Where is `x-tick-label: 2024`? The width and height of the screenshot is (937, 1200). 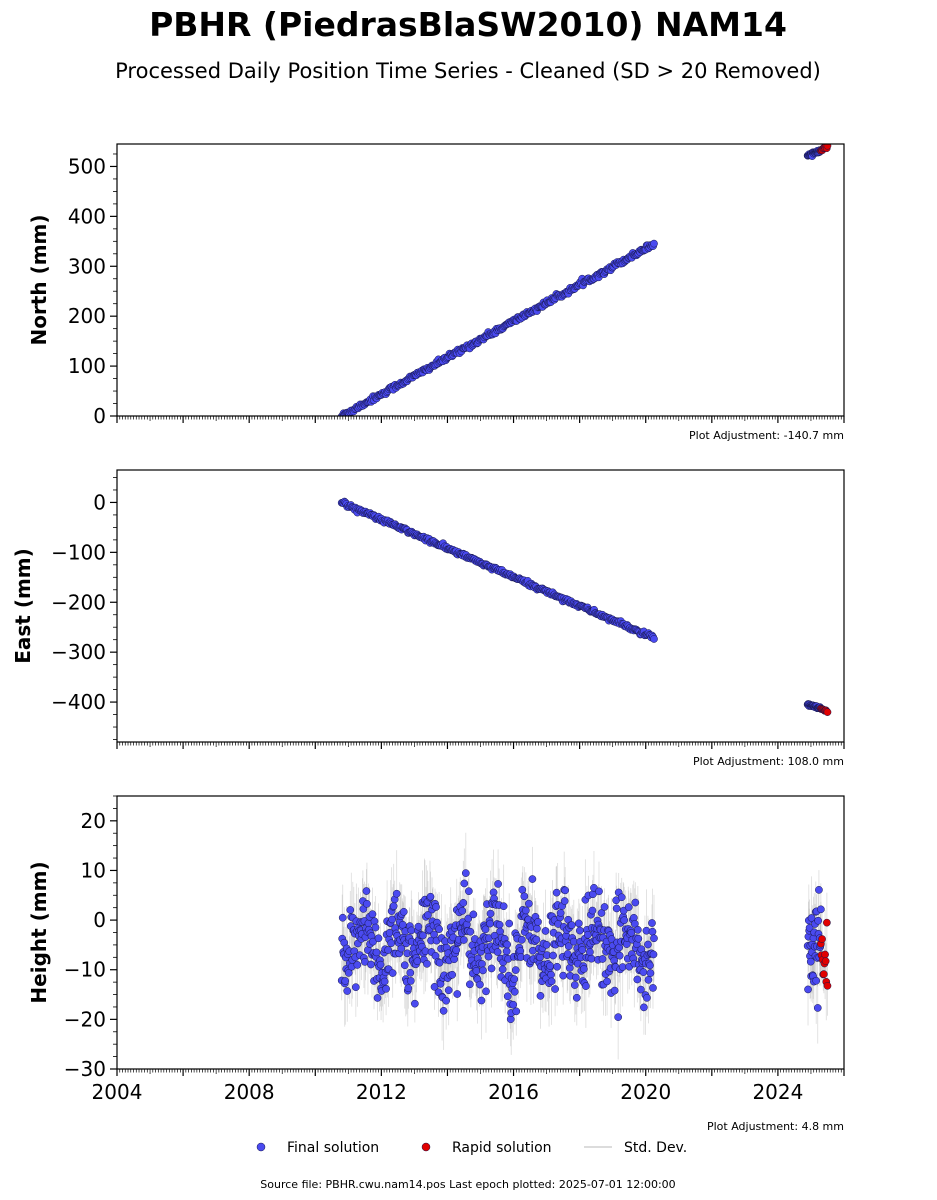 x-tick-label: 2024 is located at coordinates (777, 1092).